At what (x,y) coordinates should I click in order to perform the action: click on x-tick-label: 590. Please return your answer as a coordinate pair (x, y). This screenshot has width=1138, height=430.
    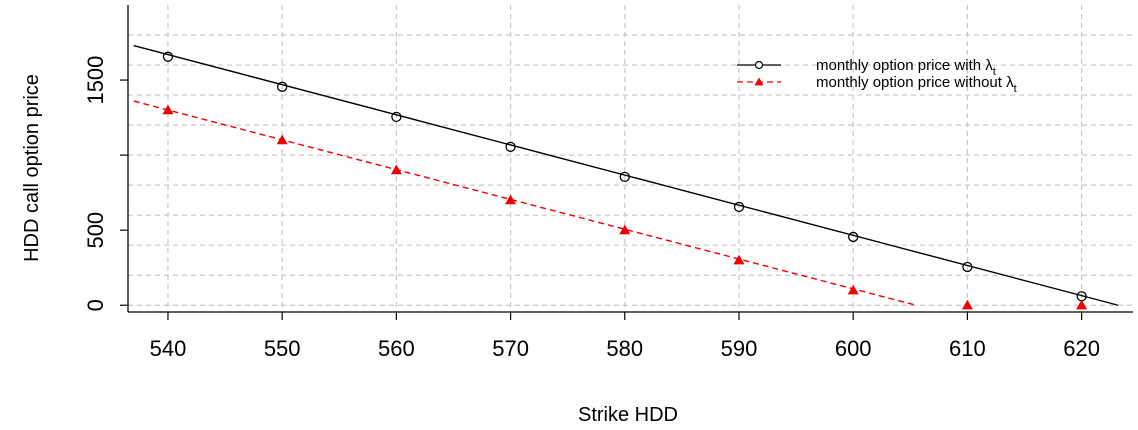
    Looking at the image, I should click on (739, 348).